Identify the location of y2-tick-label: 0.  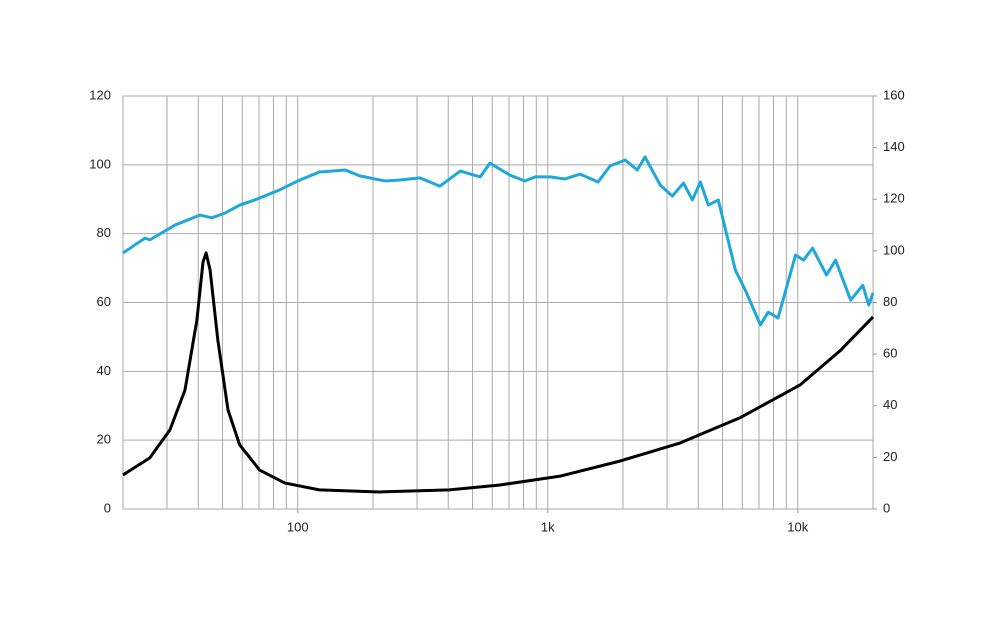
(886, 507).